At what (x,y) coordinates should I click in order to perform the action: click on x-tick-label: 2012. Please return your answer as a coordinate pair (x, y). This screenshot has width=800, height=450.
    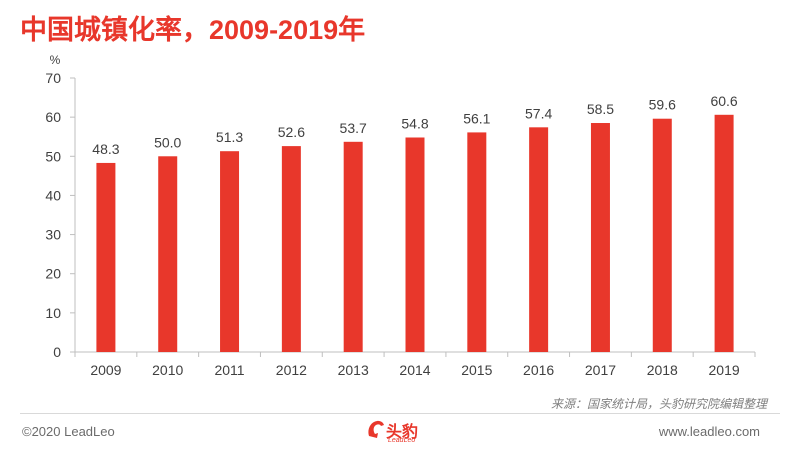
    Looking at the image, I should click on (291, 370).